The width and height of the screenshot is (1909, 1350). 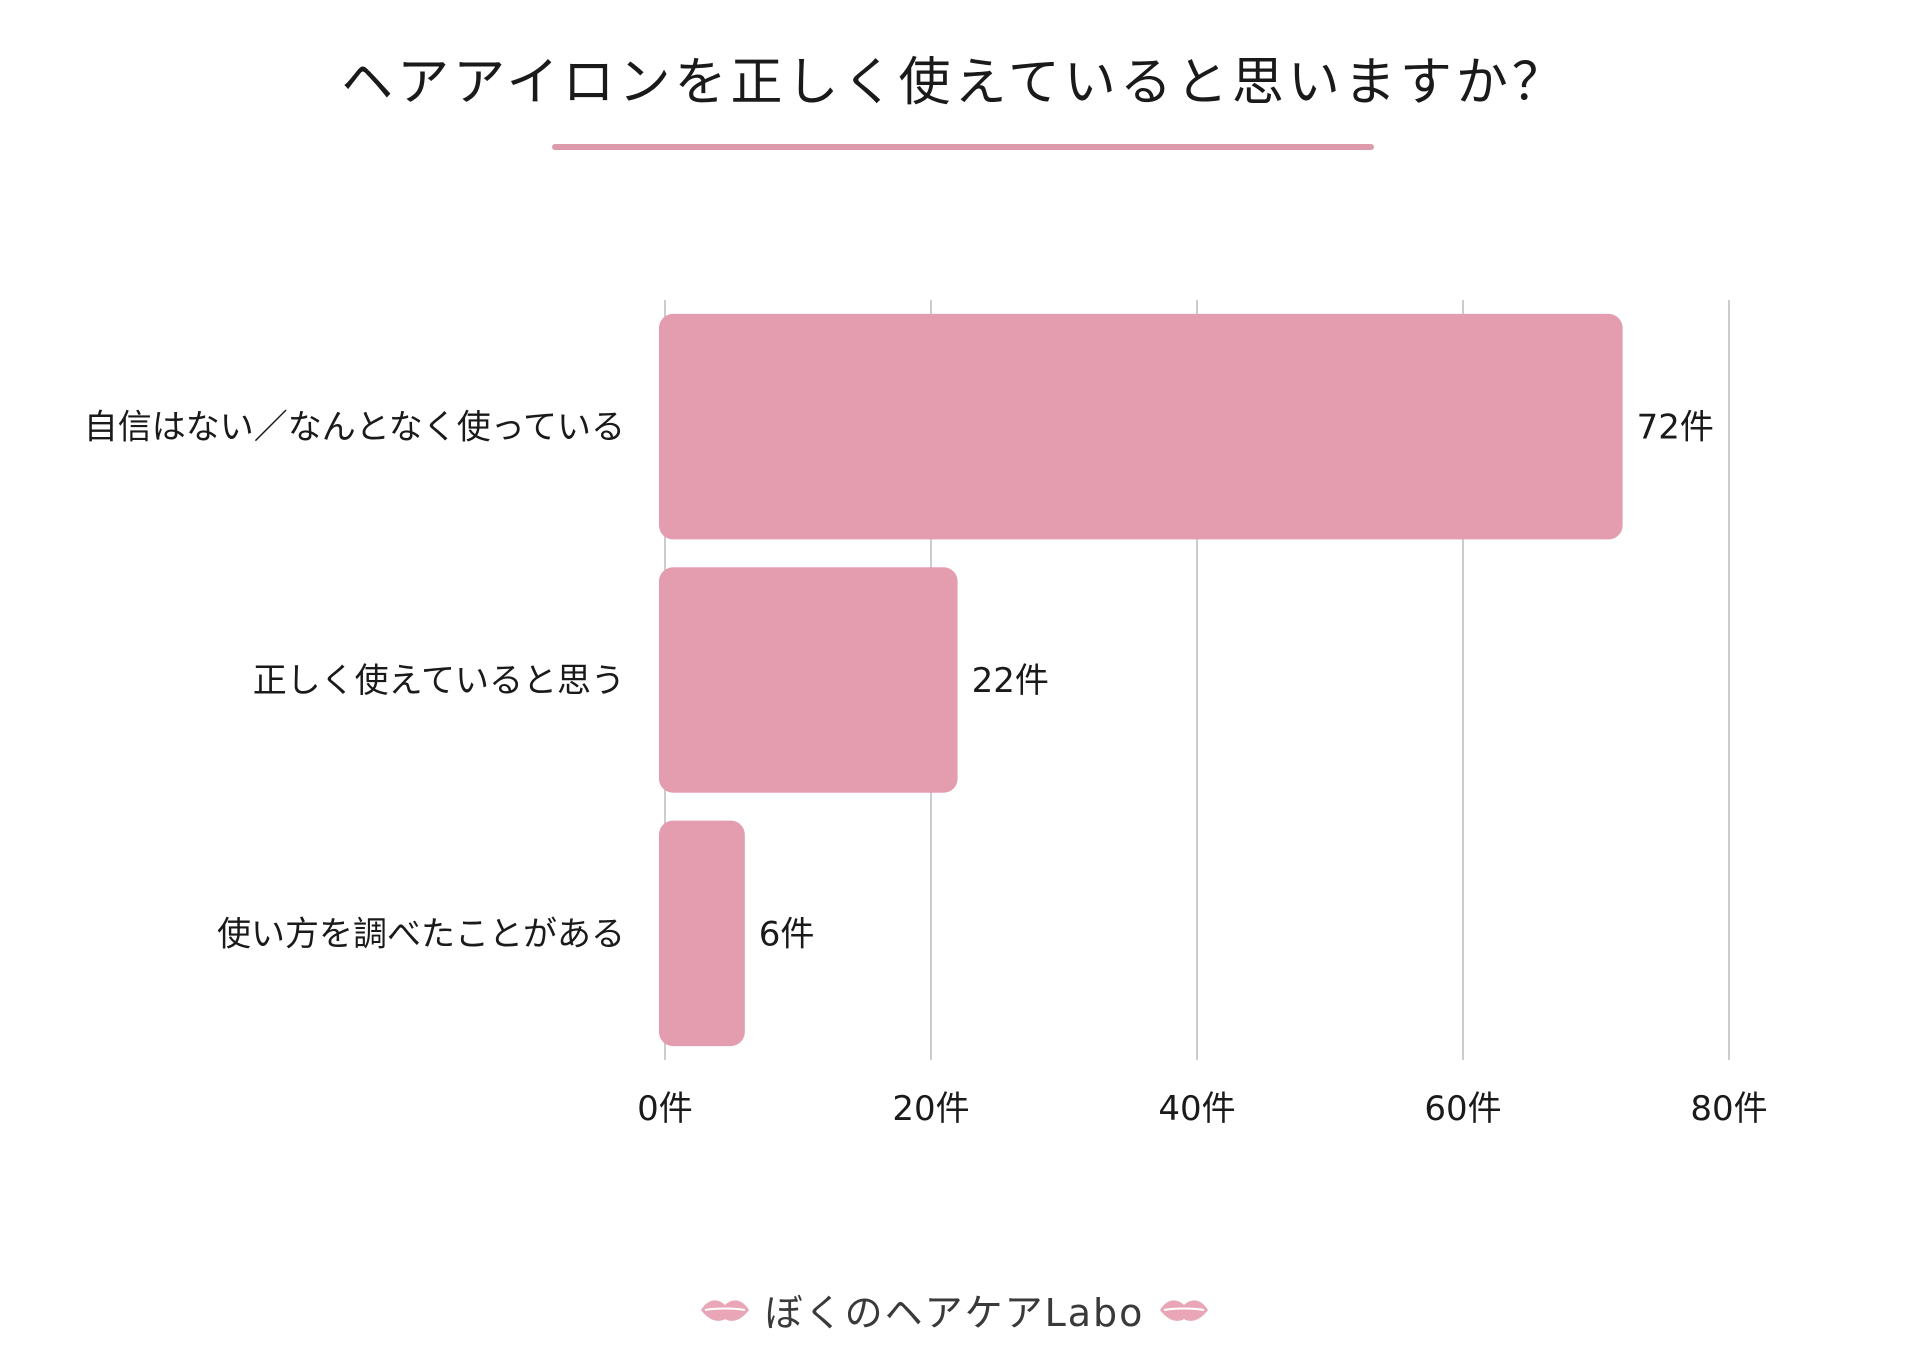 I want to click on category-label: 自信はない／なんとなく使っている, so click(x=354, y=428).